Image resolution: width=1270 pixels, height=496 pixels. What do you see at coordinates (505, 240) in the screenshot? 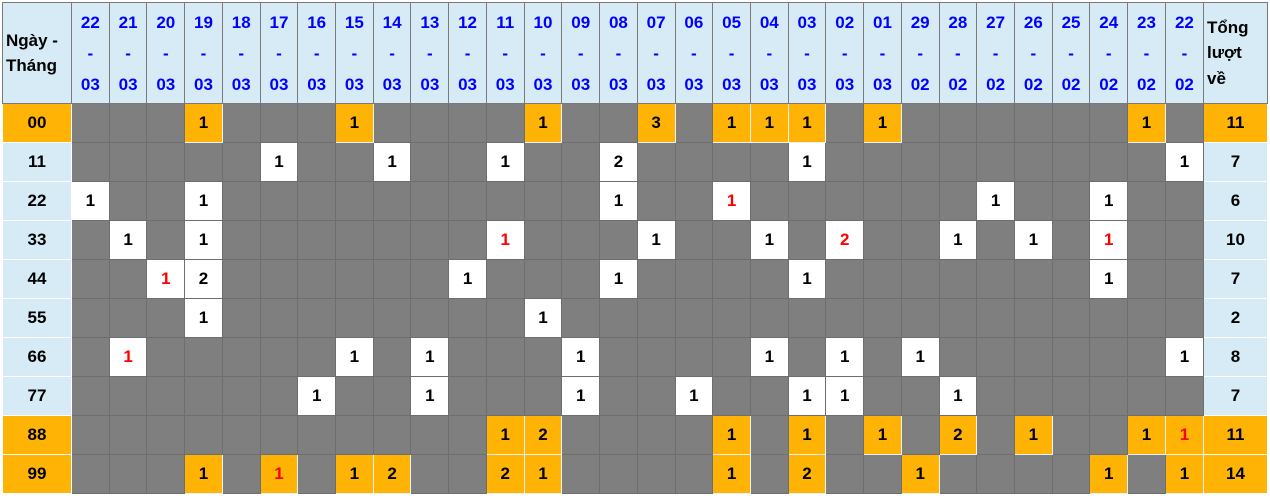
I see `count-cell-33-11-03: 1` at bounding box center [505, 240].